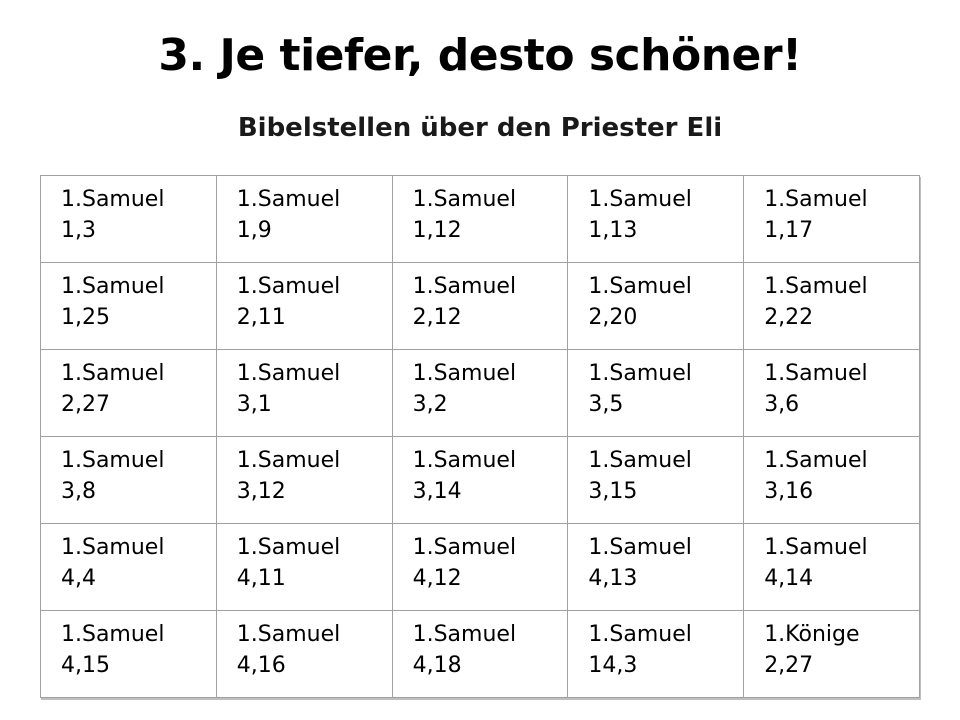 This screenshot has height=720, width=960. What do you see at coordinates (789, 578) in the screenshot?
I see `chapter-verse: 4,14` at bounding box center [789, 578].